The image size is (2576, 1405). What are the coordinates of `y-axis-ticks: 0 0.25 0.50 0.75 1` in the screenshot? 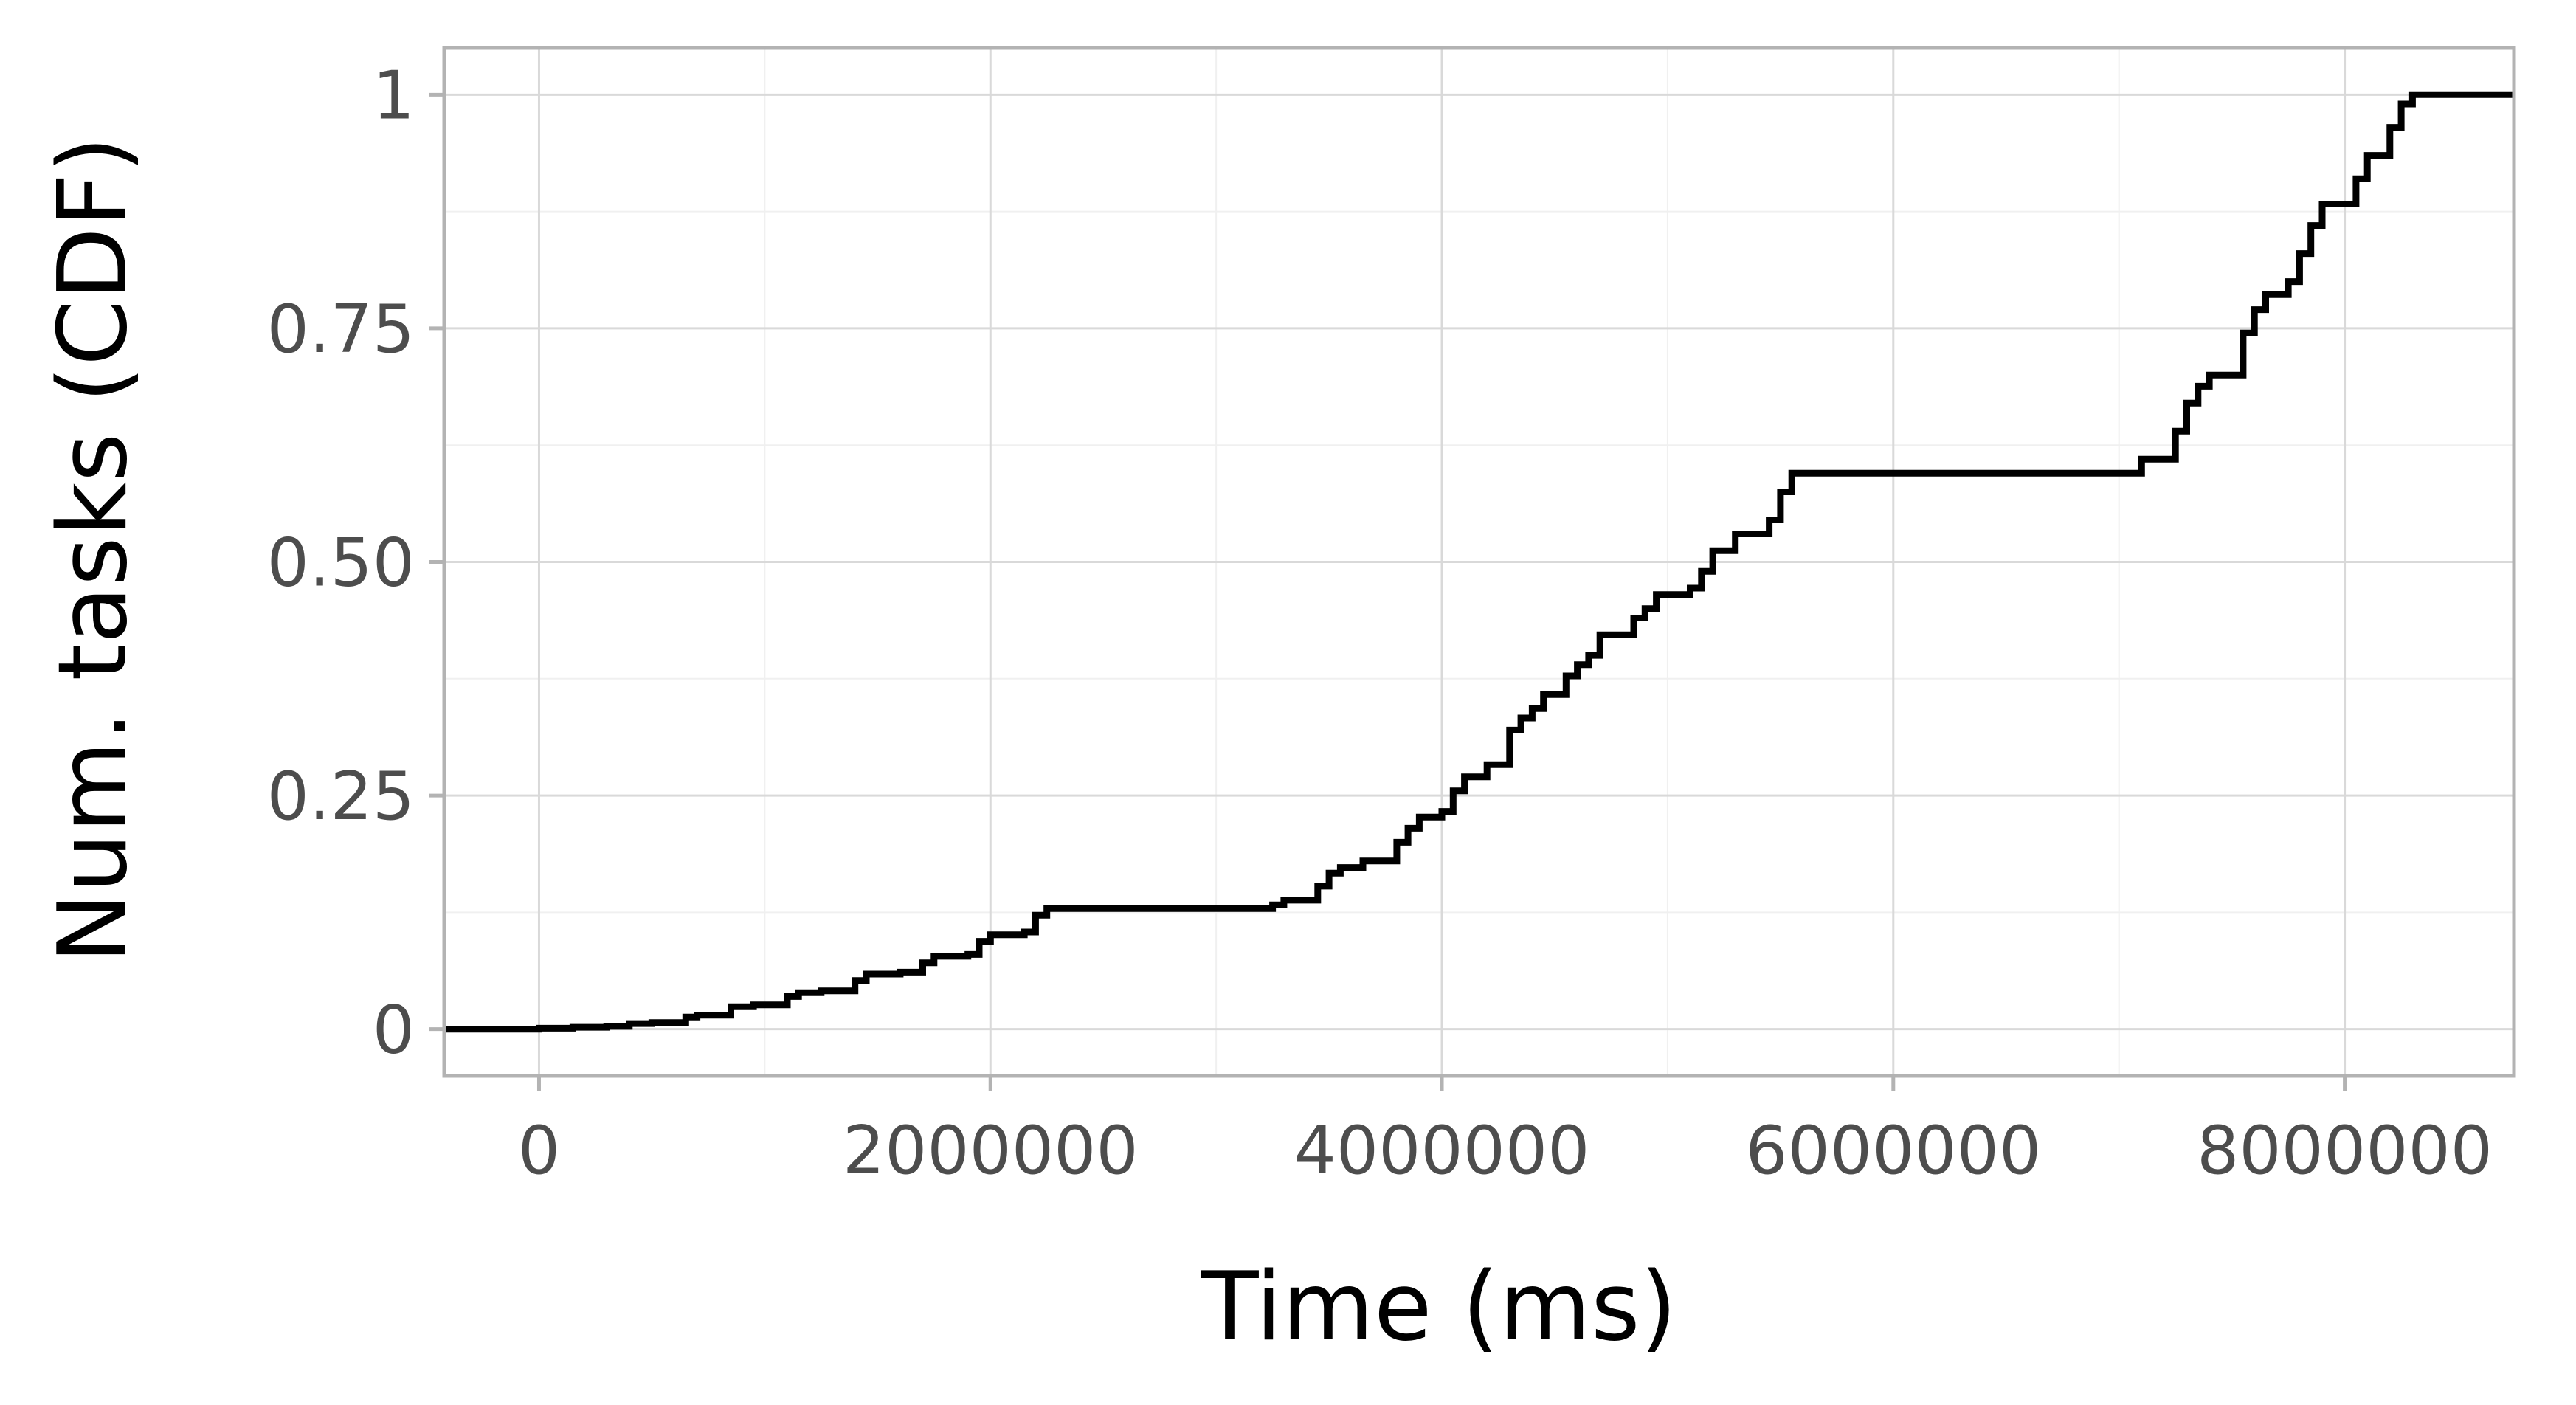 It's located at (356, 563).